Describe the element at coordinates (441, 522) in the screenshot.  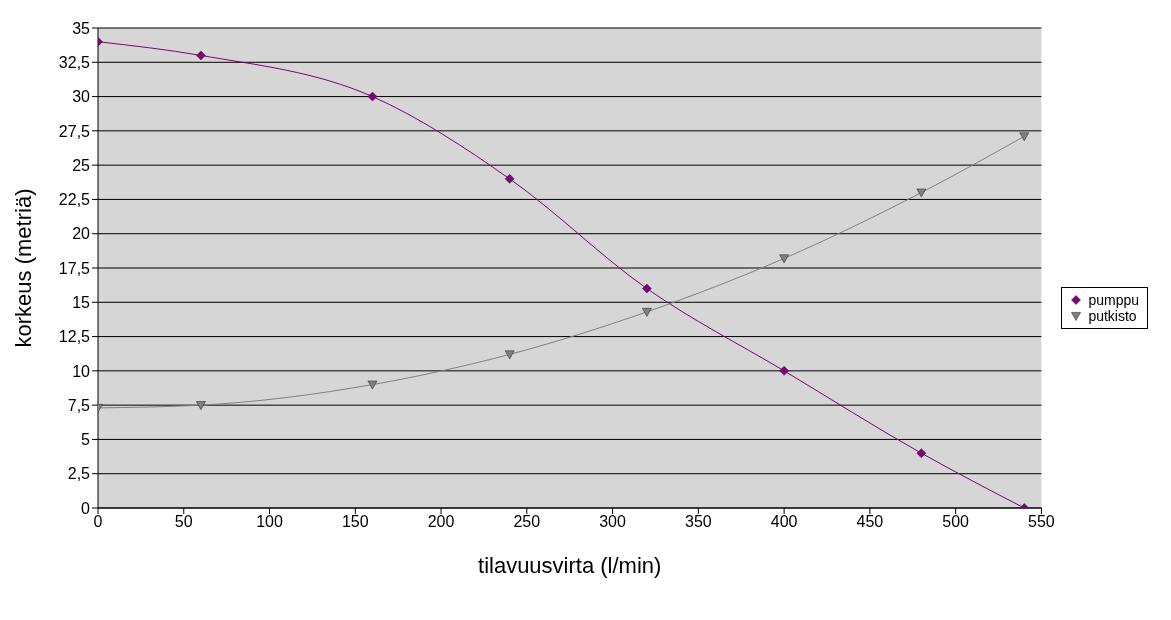
I see `x-tick-label: 200` at that location.